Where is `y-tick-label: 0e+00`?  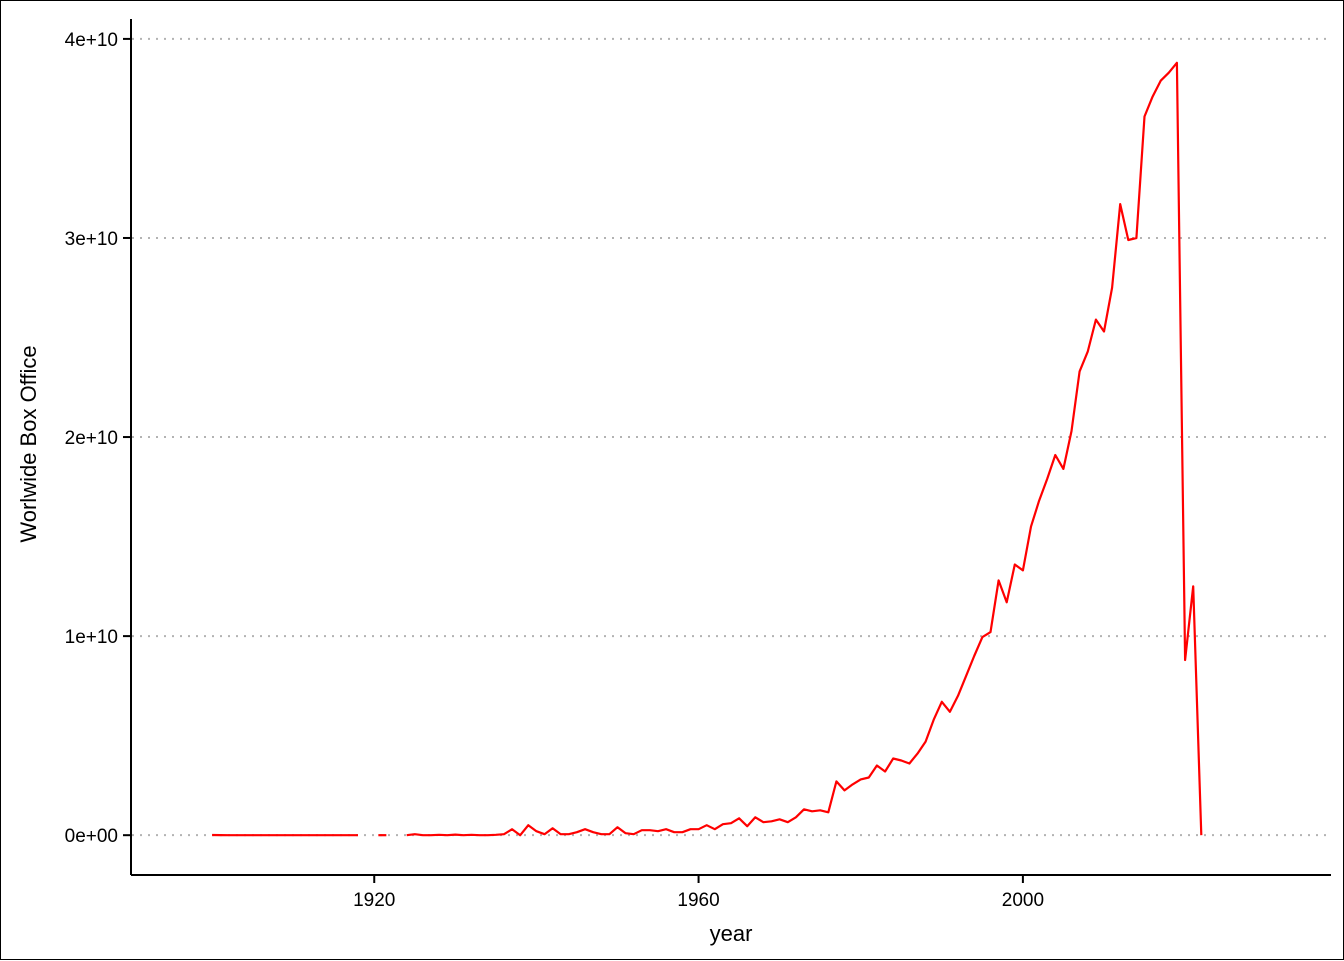 y-tick-label: 0e+00 is located at coordinates (91, 836).